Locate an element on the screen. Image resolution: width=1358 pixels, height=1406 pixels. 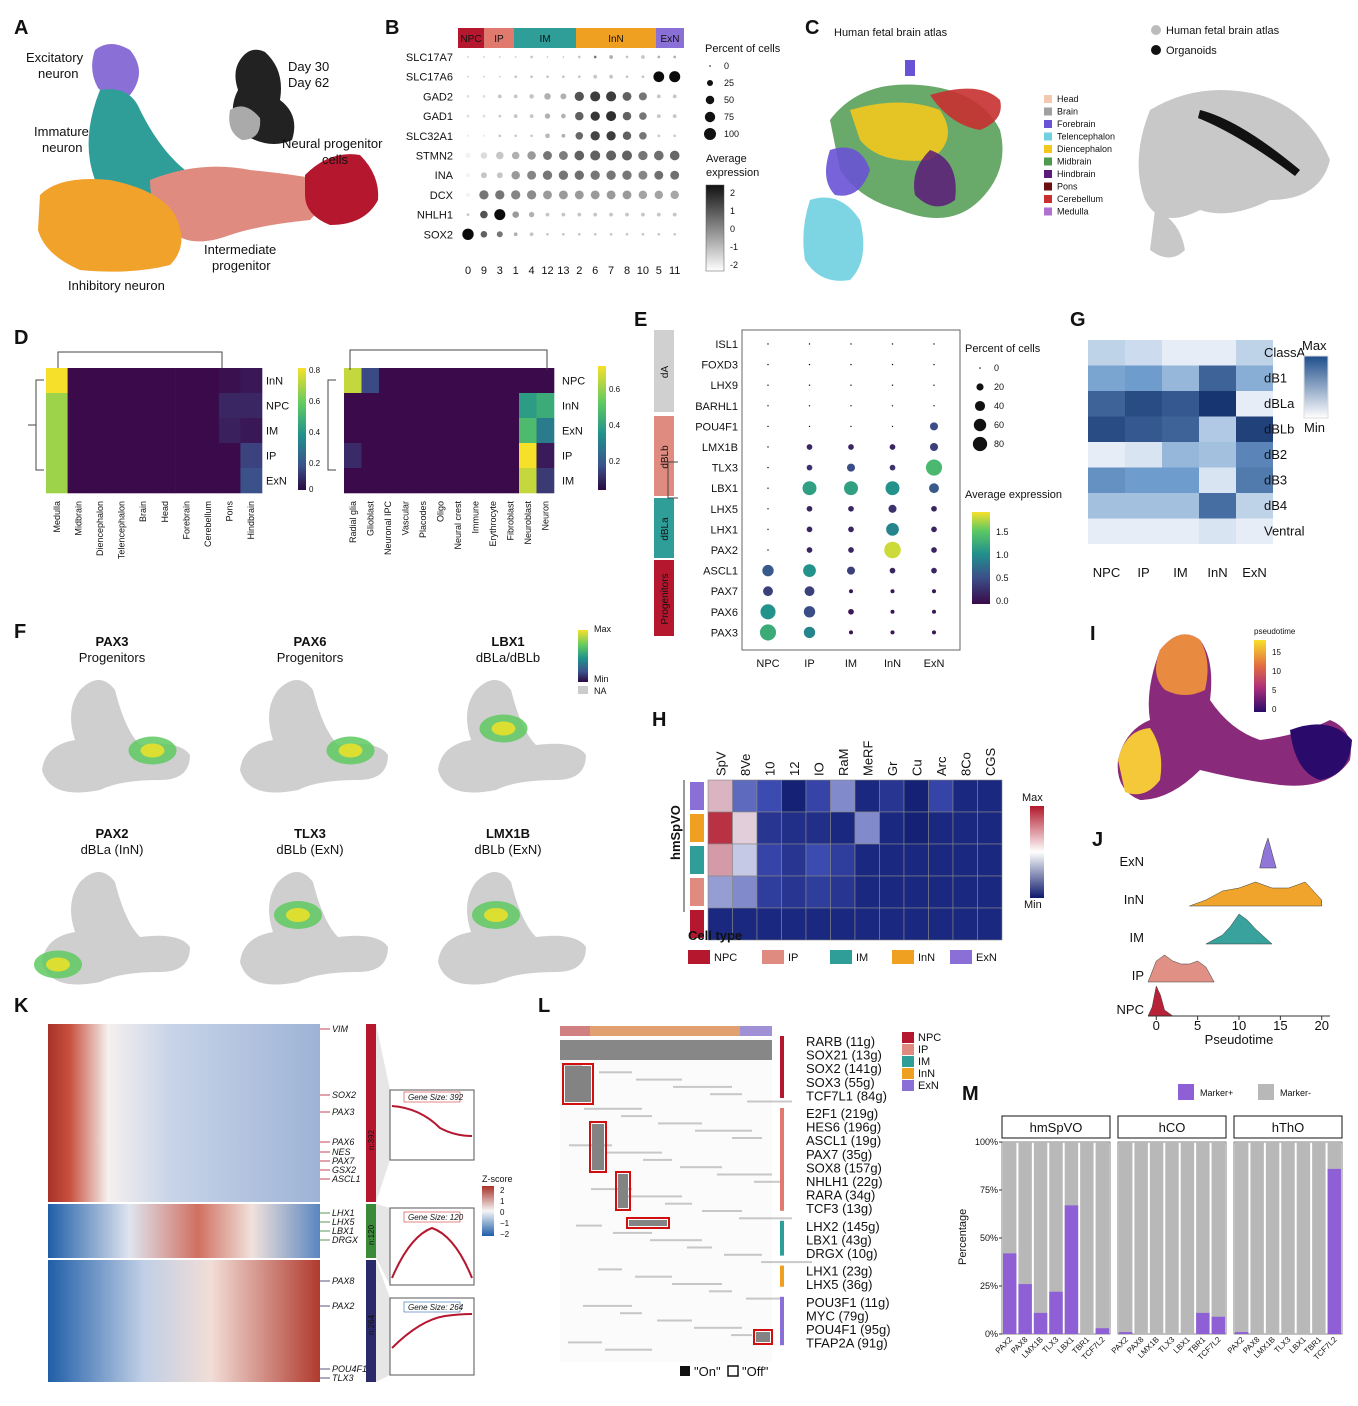
d-cell-IP-Telencephalon is located at coordinates (121, 456).